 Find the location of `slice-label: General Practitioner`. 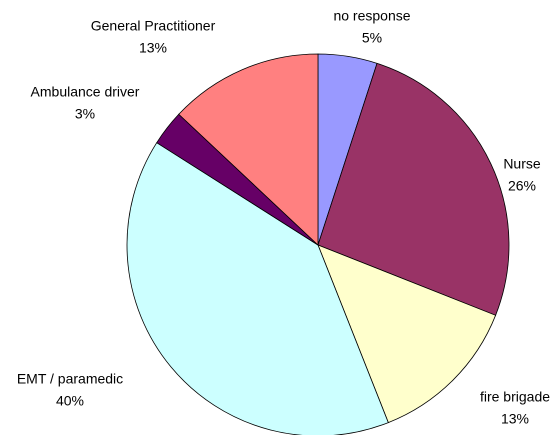

slice-label: General Practitioner is located at coordinates (153, 26).